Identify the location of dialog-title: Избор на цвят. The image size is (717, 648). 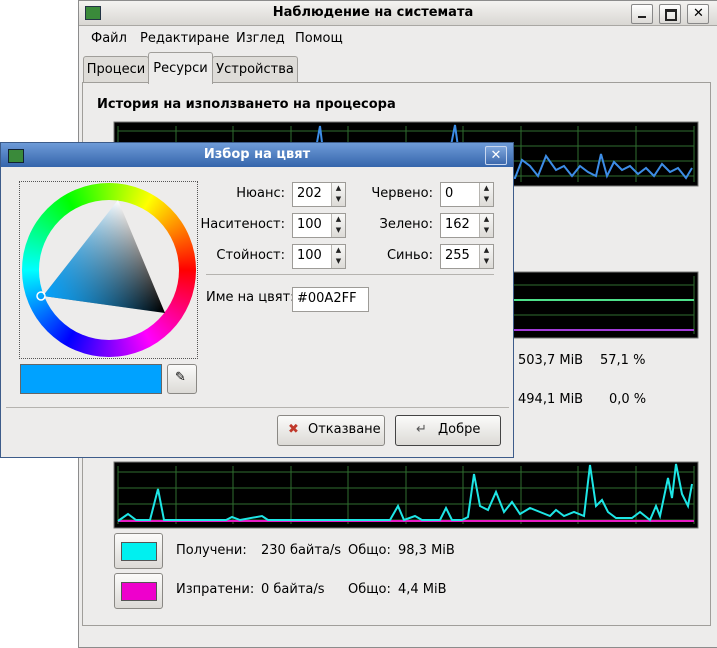
(257, 154).